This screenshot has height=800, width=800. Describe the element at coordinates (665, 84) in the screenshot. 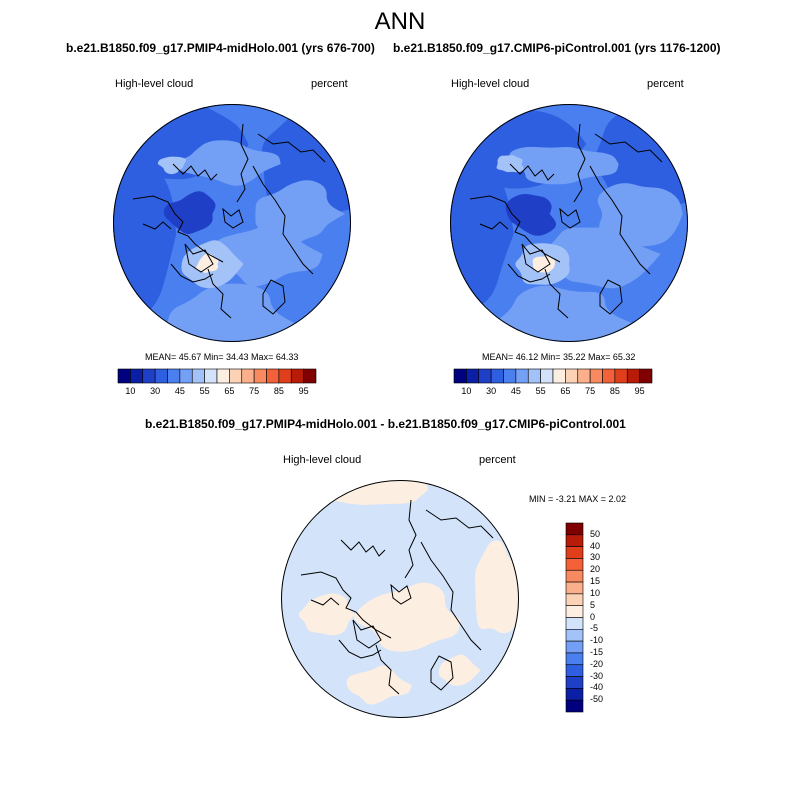

I see `panel-2-units-label: percent` at that location.